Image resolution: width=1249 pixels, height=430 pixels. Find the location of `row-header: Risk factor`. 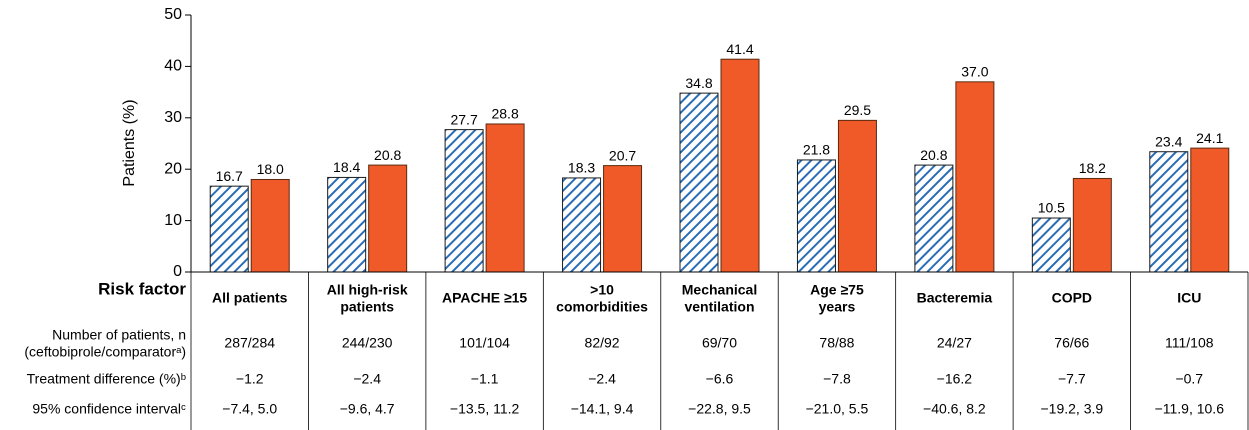

row-header: Risk factor is located at coordinates (142, 288).